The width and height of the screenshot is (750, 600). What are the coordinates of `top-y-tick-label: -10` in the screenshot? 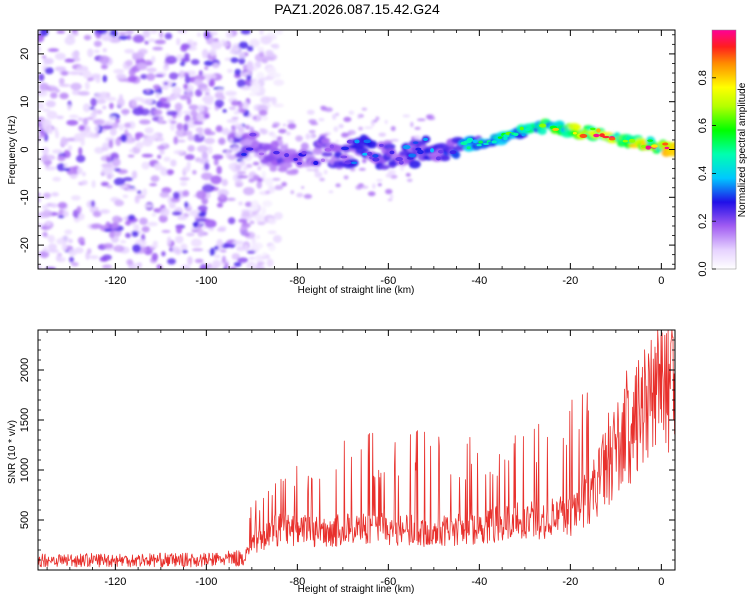 It's located at (25, 197).